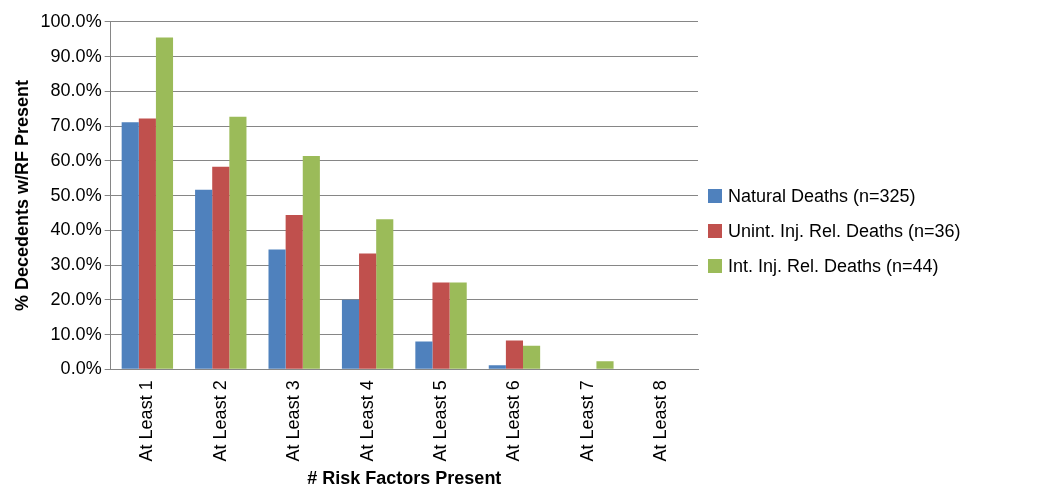 This screenshot has width=1039, height=502. What do you see at coordinates (822, 196) in the screenshot?
I see `legend-label: Natural Deaths (n=325)` at bounding box center [822, 196].